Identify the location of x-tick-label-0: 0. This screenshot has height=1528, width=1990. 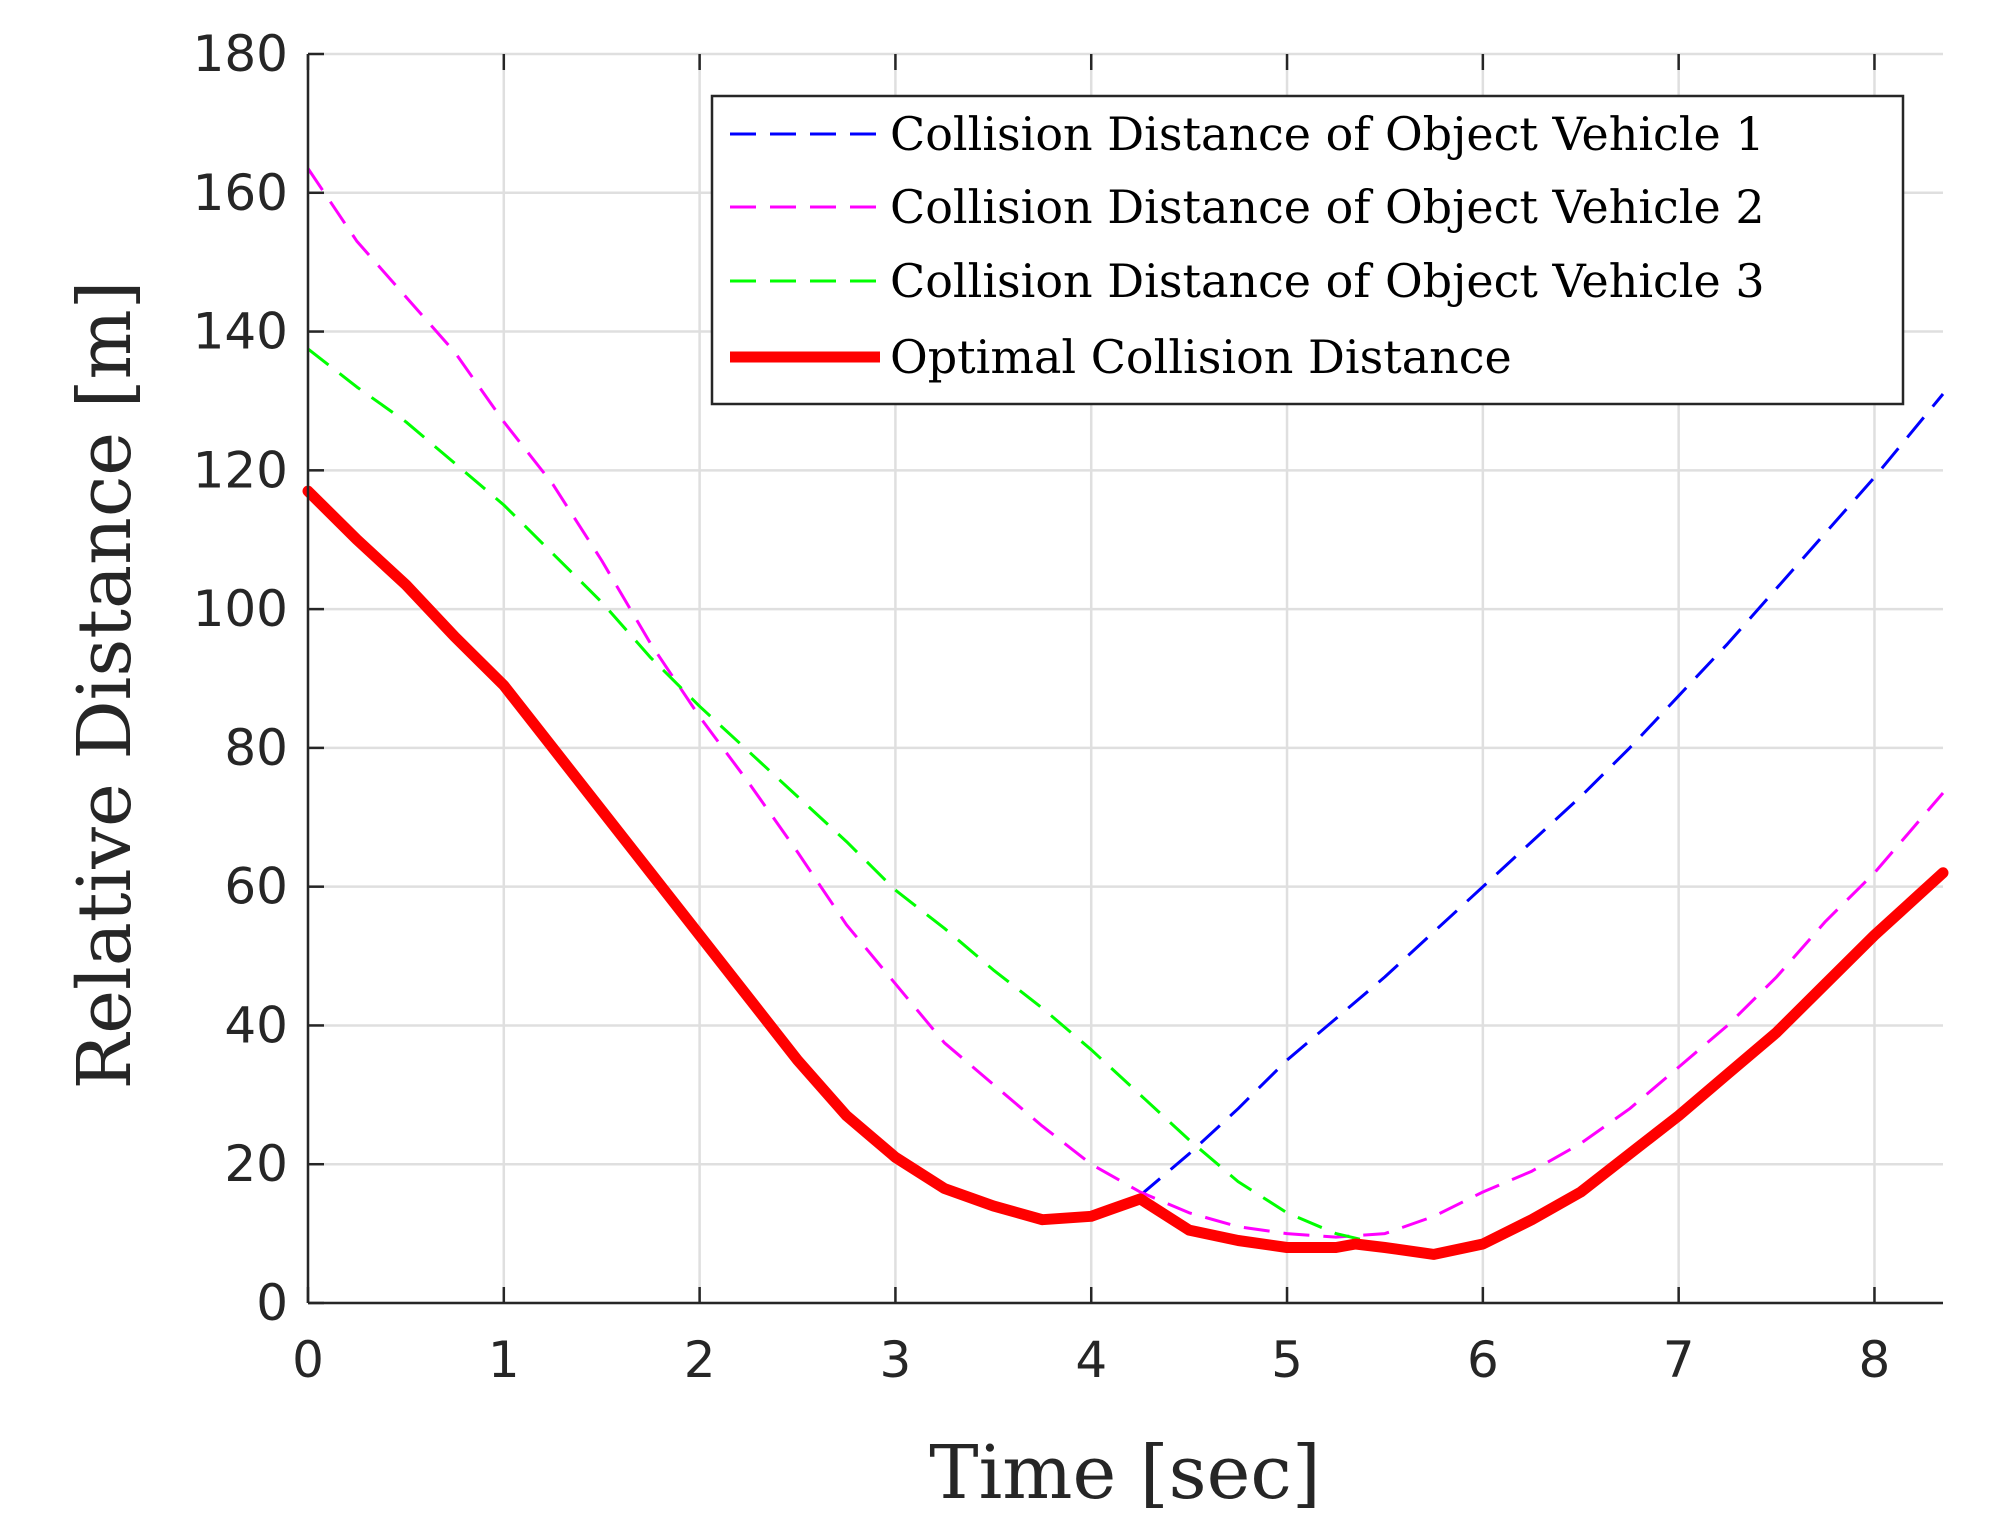
(308, 1360).